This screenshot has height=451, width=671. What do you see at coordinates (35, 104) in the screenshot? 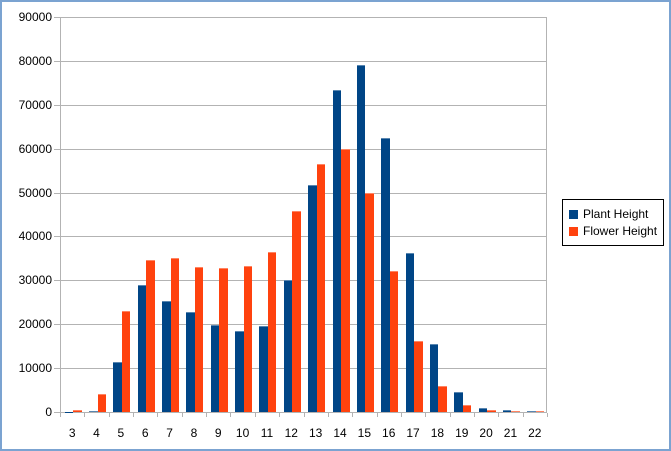
I see `y-axis-tick-label: 70000` at bounding box center [35, 104].